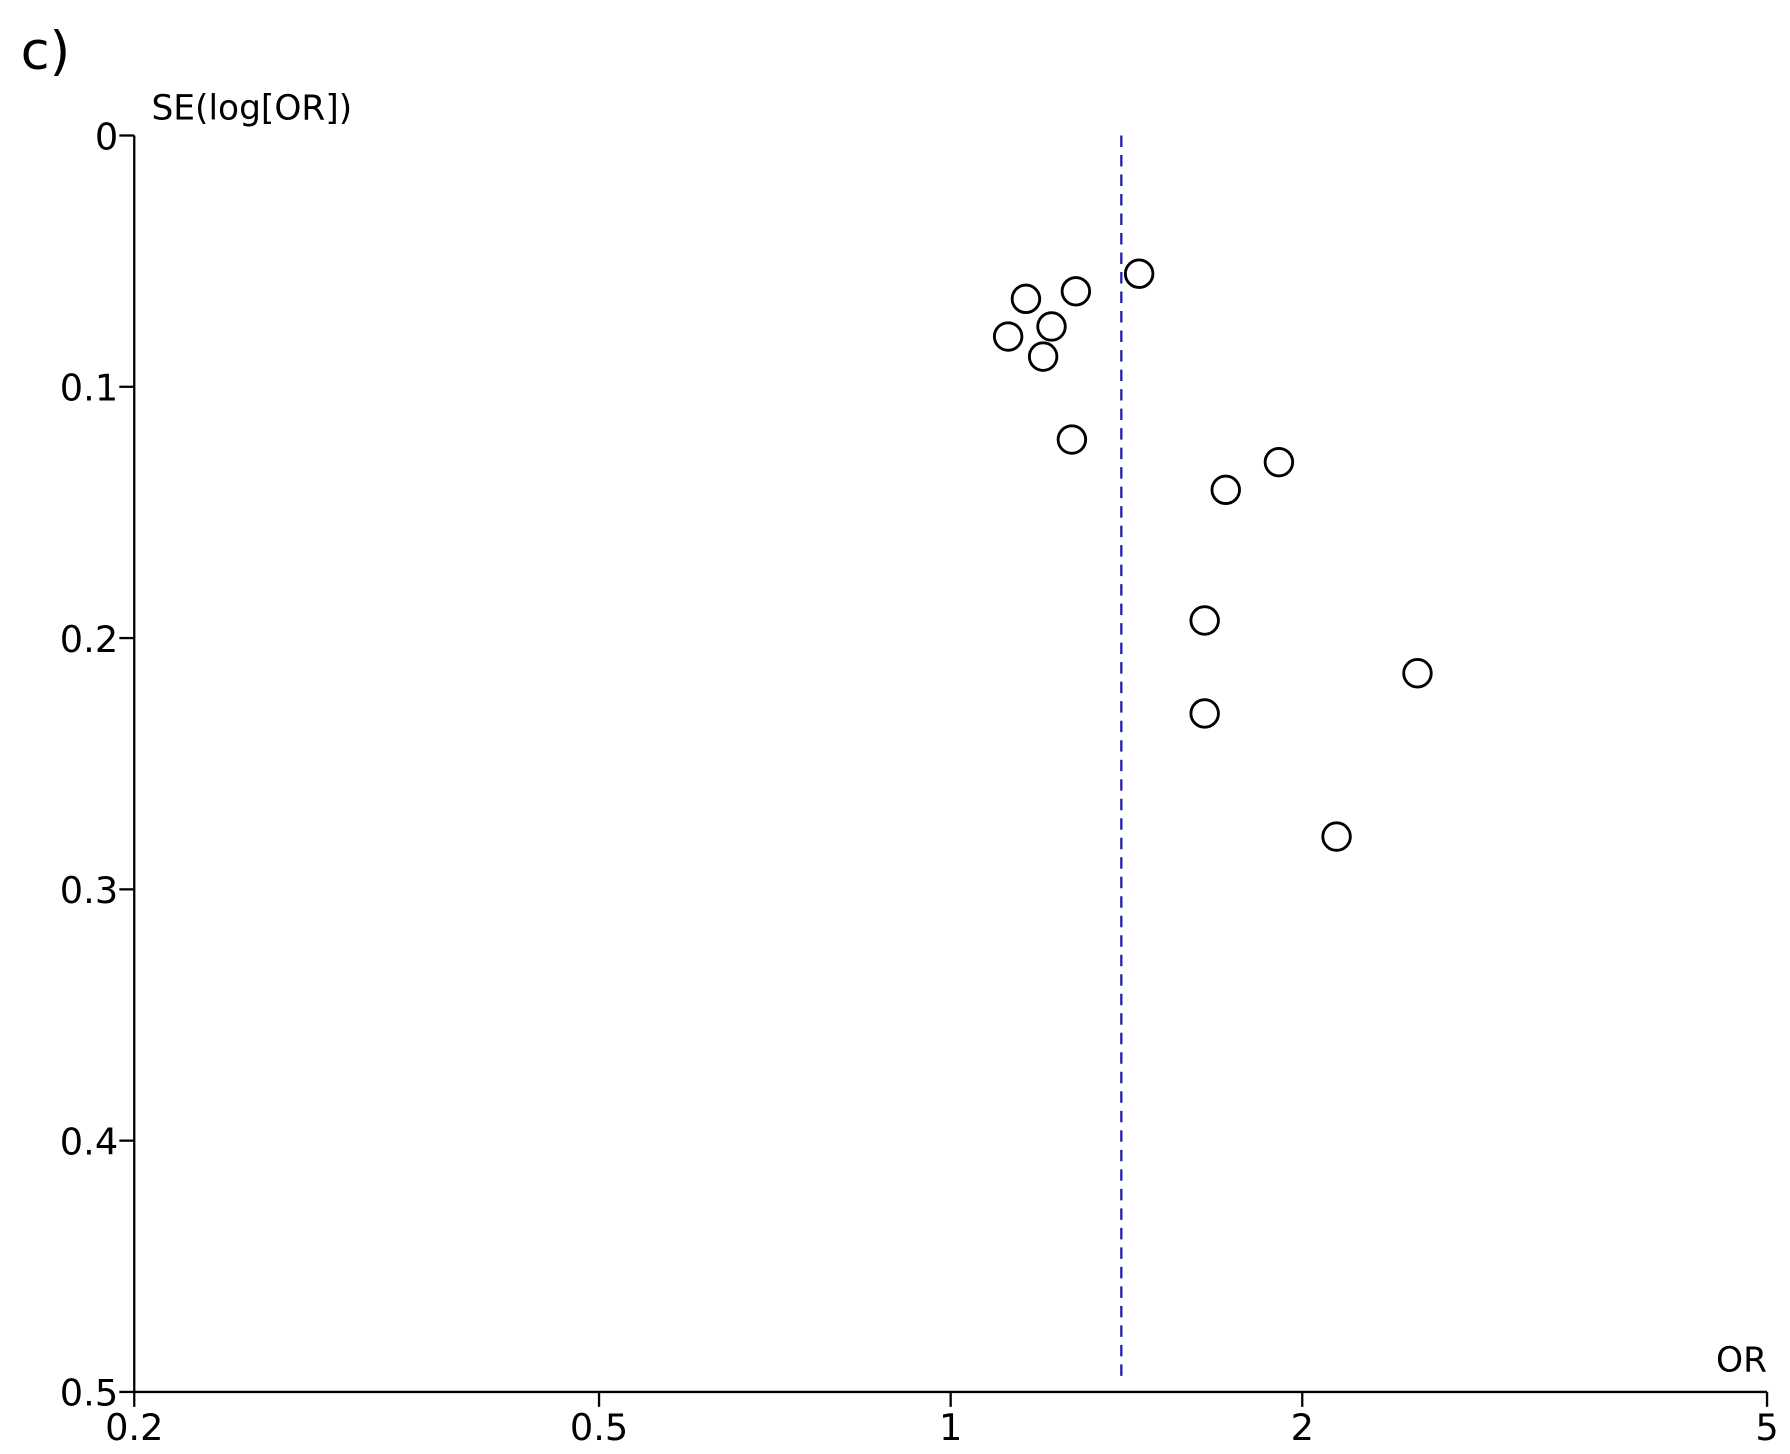  I want to click on y-axis-label: SE(log[OR]), so click(251, 108).